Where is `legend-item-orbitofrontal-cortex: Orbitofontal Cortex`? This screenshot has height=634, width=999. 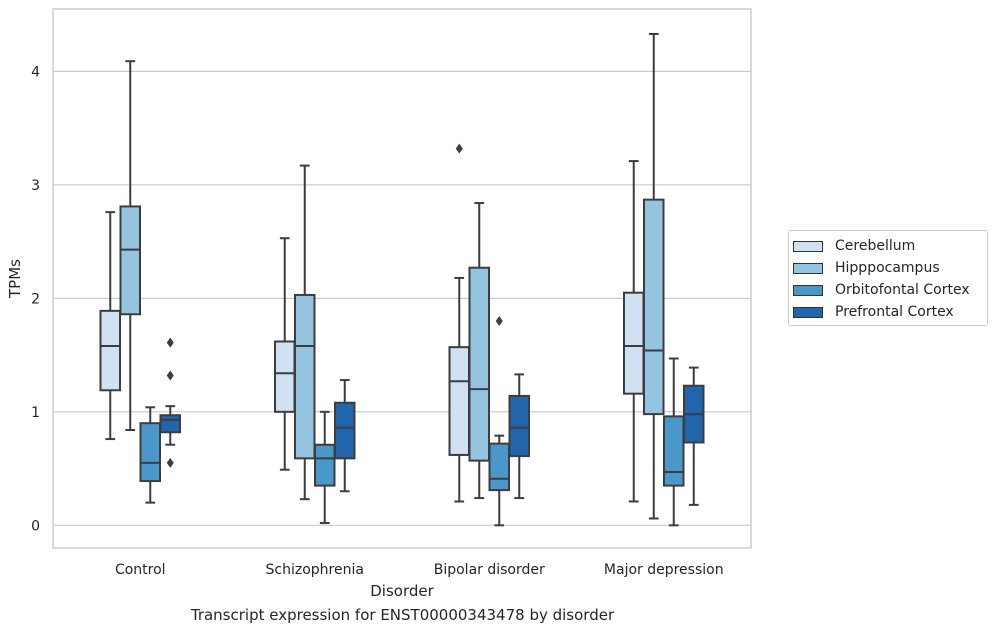
legend-item-orbitofrontal-cortex: Orbitofontal Cortex is located at coordinates (881, 290).